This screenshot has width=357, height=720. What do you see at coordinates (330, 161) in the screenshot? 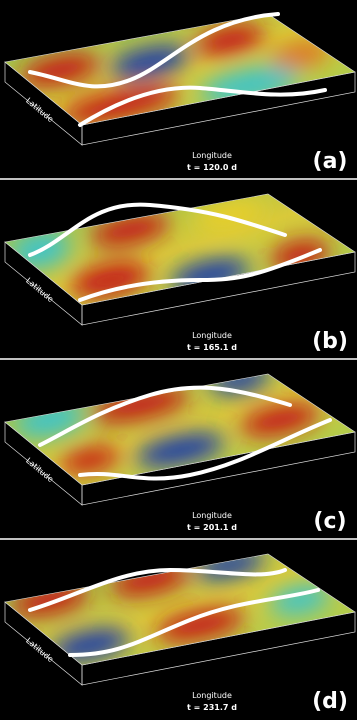
I see `panel-tag: (a)` at bounding box center [330, 161].